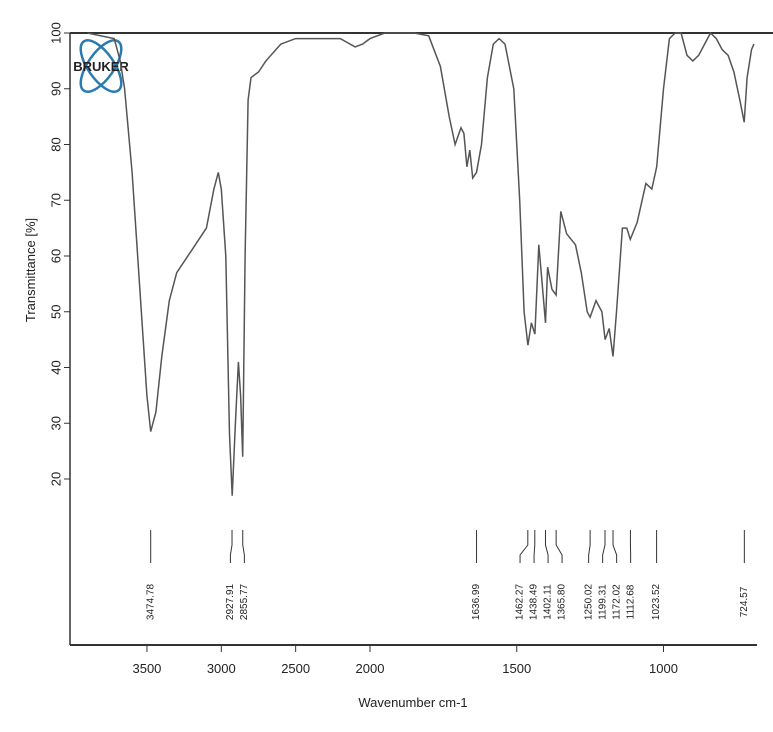 The image size is (773, 732). I want to click on peak-label: 1438.49, so click(534, 601).